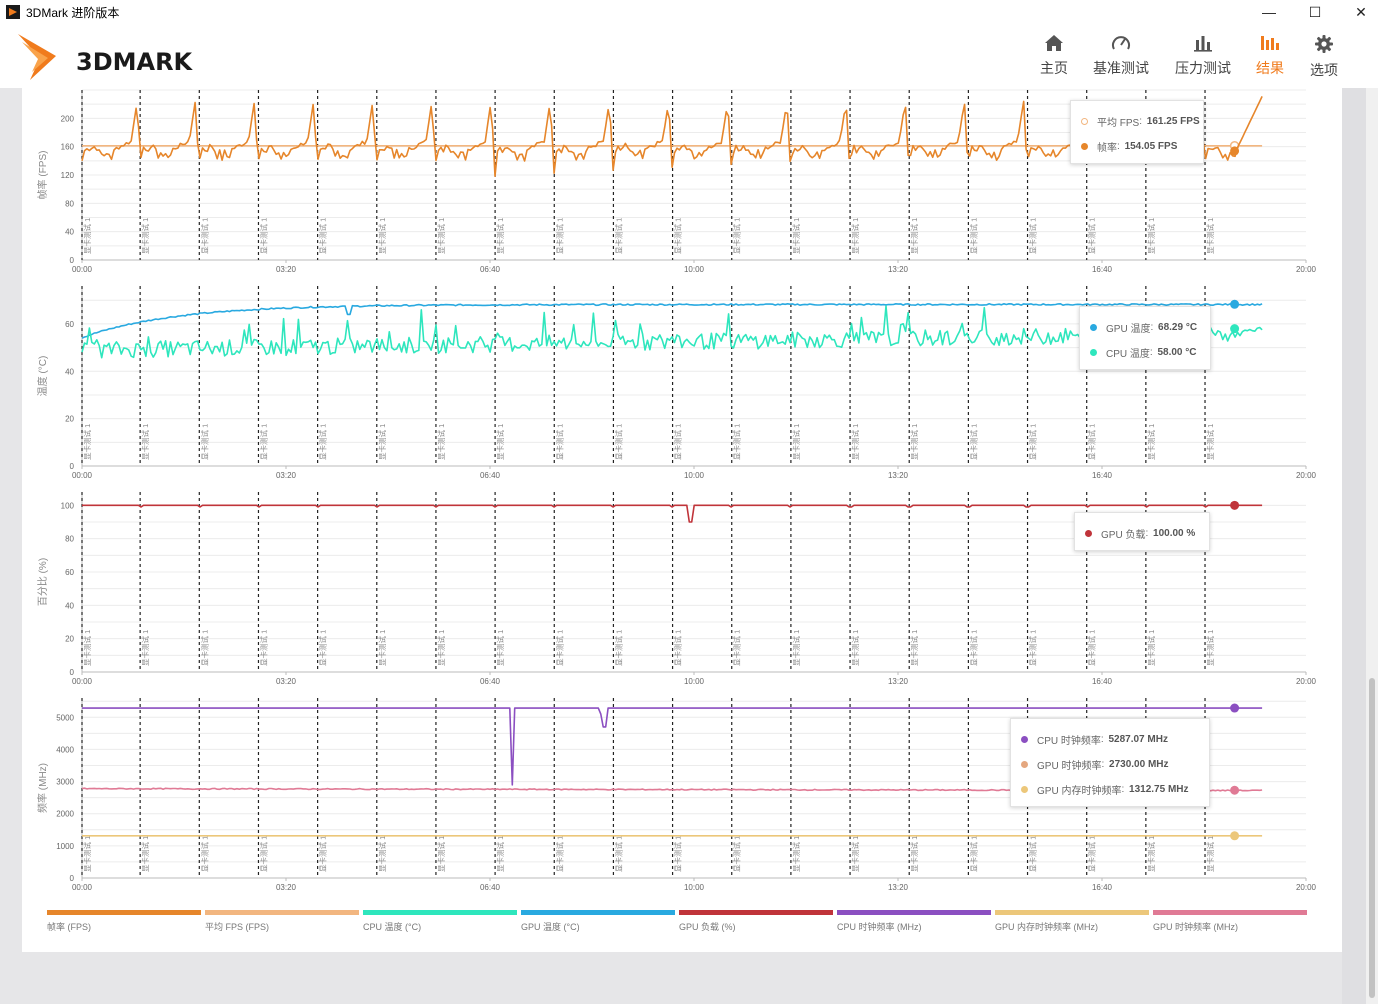 This screenshot has width=1378, height=1004. Describe the element at coordinates (550, 927) in the screenshot. I see `legend-label: GPU 温度 (°C)` at that location.